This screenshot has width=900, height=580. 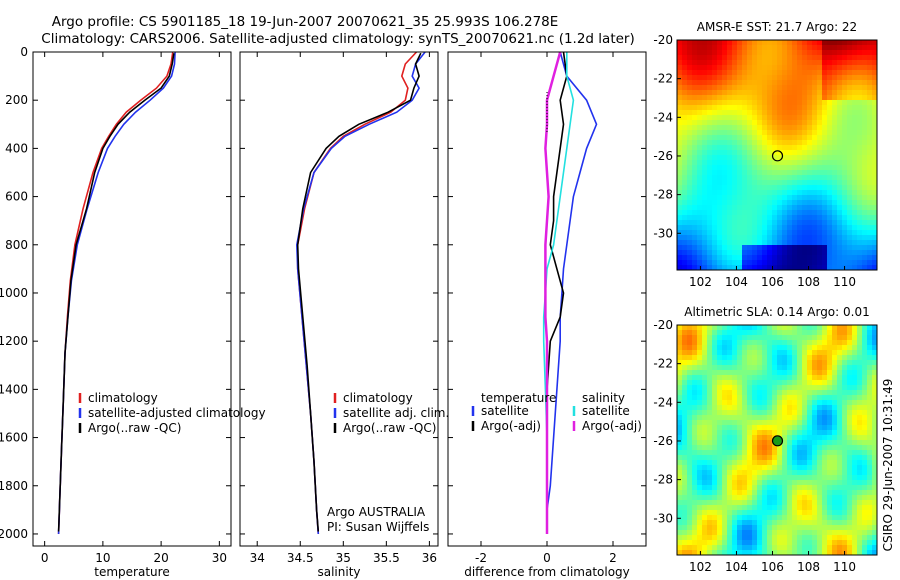 What do you see at coordinates (777, 440) in the screenshot?
I see `sla_map-heatmap-field` at bounding box center [777, 440].